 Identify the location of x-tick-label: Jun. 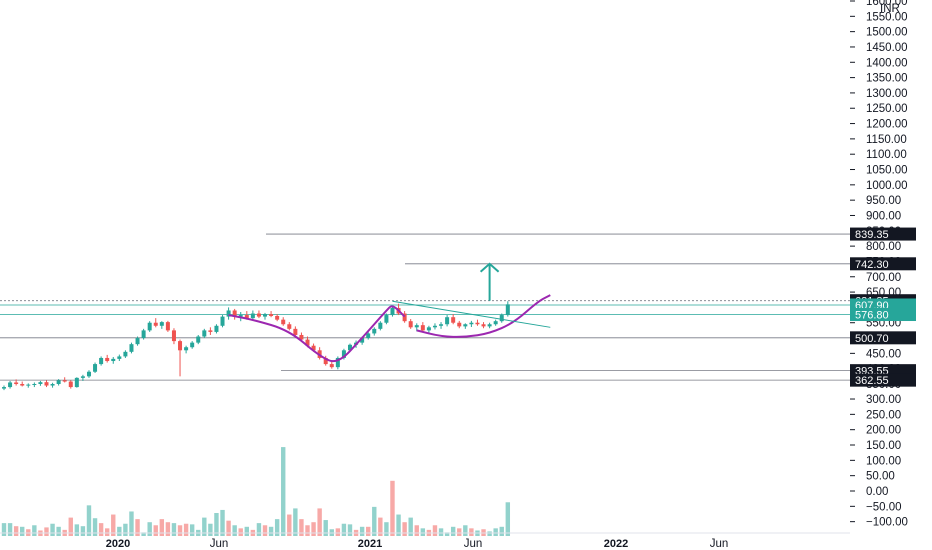
(719, 544).